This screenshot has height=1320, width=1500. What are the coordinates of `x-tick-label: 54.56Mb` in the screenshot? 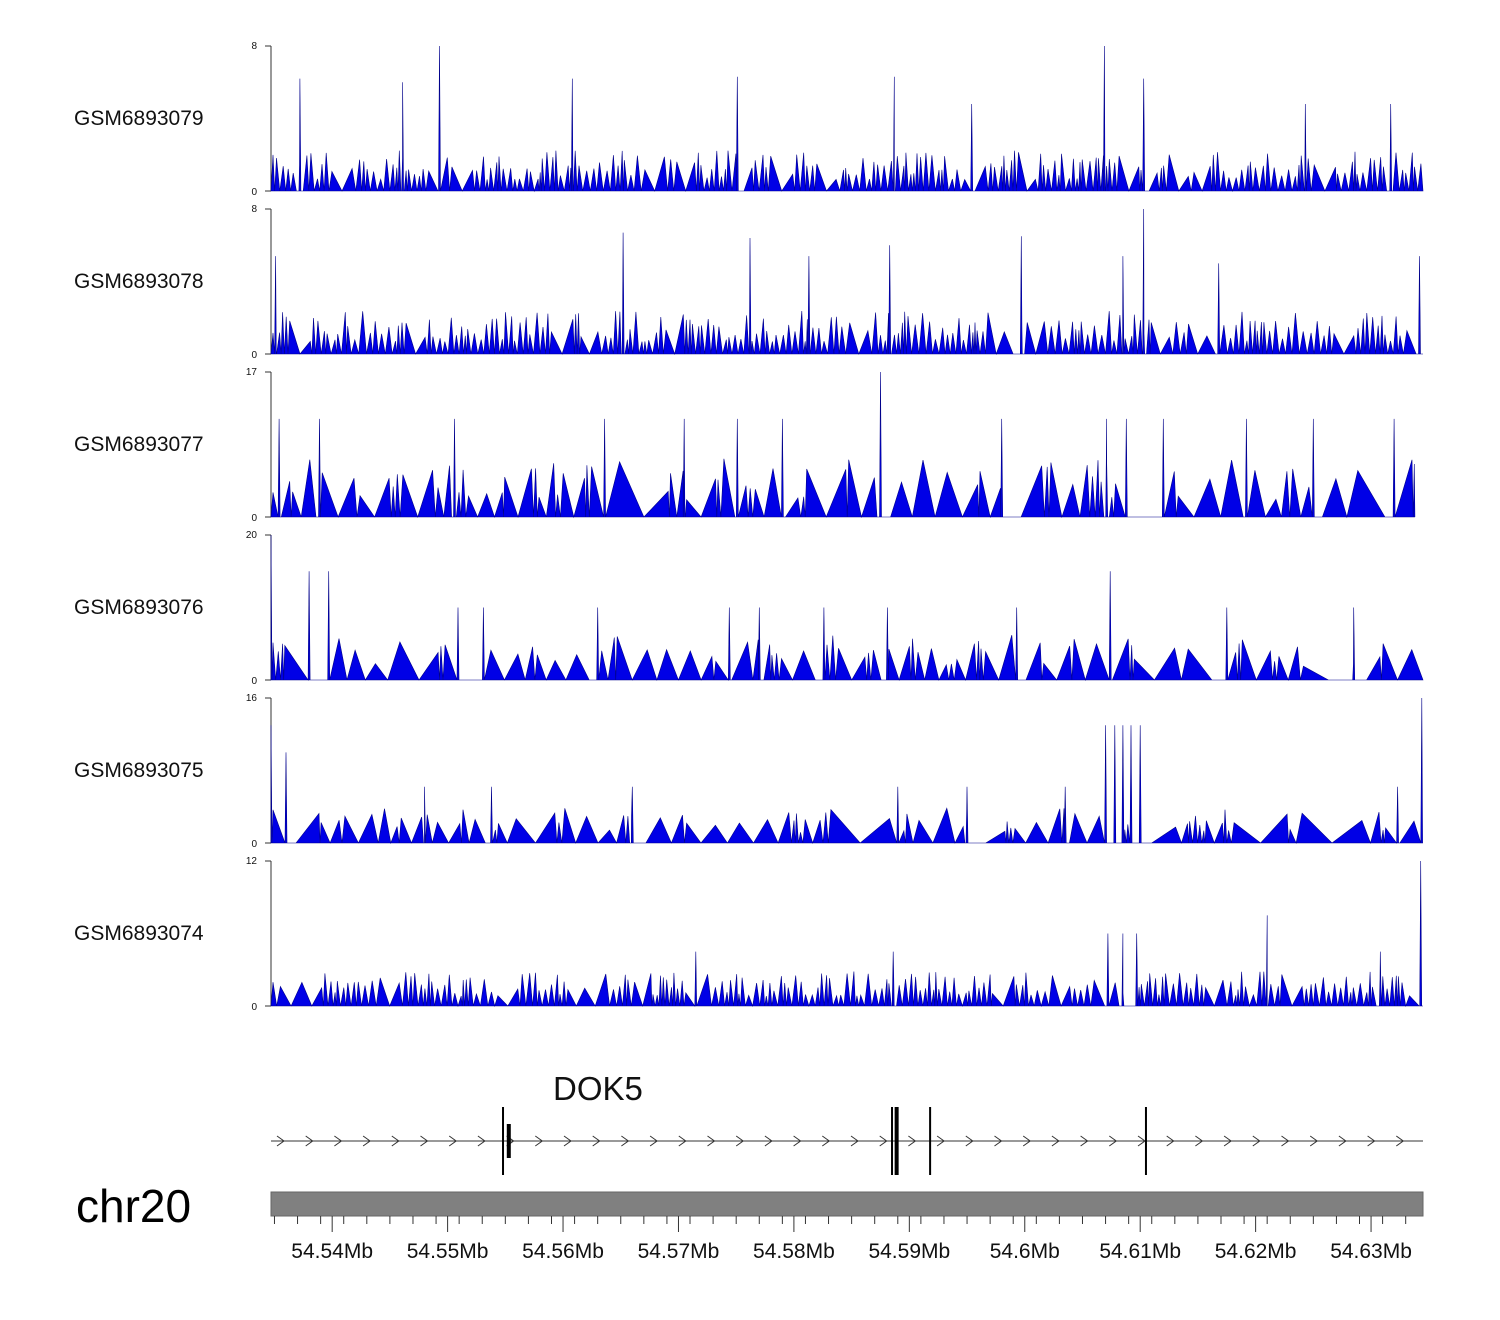 It's located at (563, 1251).